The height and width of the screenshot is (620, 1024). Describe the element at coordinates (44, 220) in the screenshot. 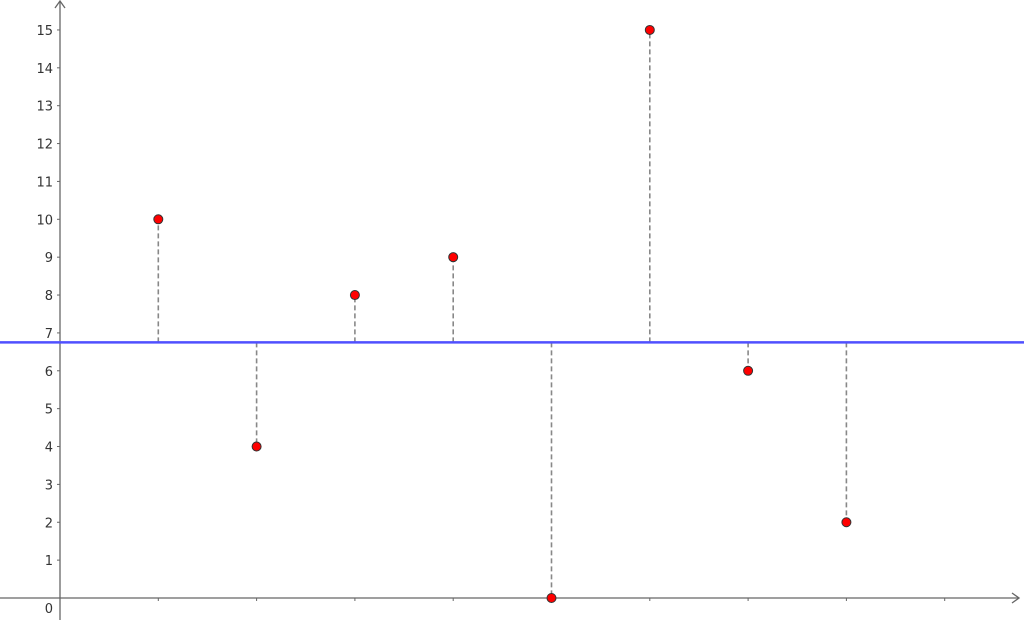

I see `y-tick-label: 10` at that location.